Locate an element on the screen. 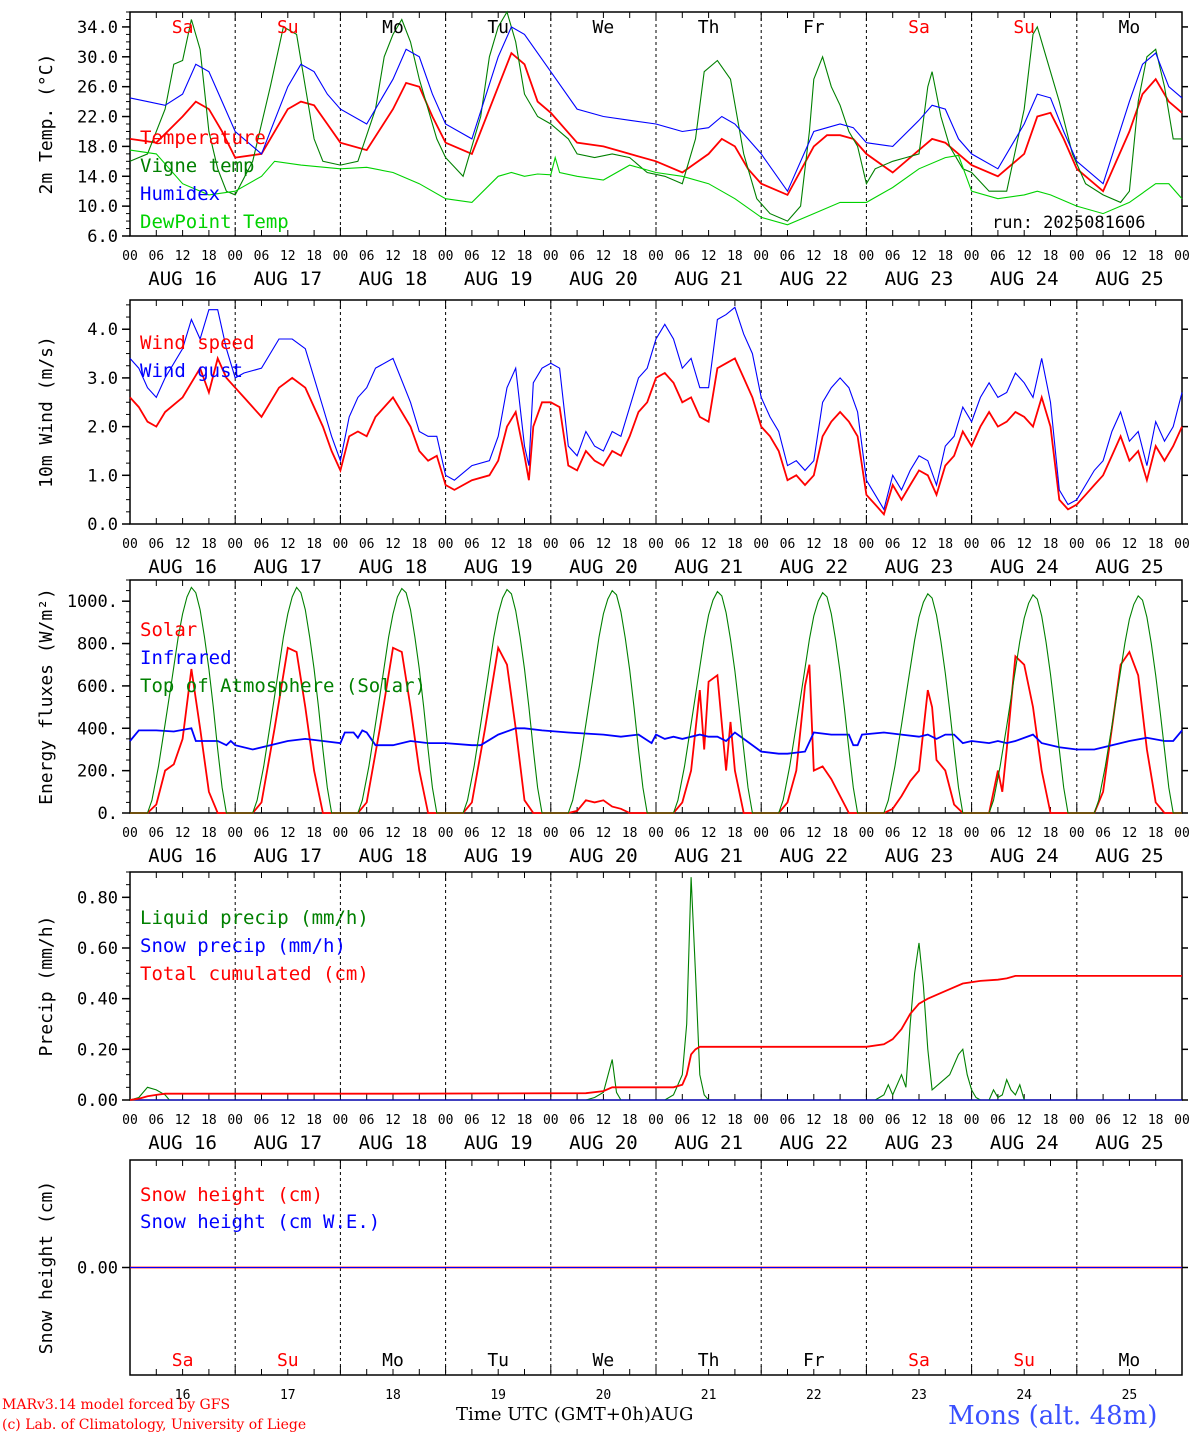  date-label: AUG 18 is located at coordinates (393, 1143).